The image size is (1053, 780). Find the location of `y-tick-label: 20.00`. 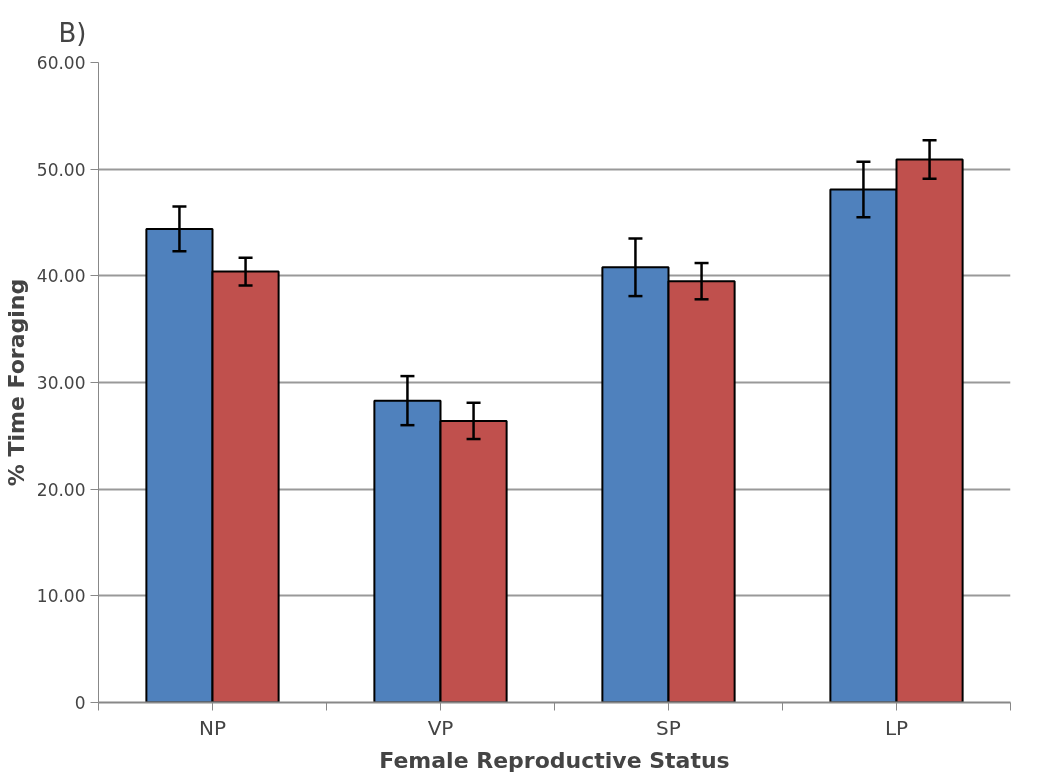

y-tick-label: 20.00 is located at coordinates (61, 489).